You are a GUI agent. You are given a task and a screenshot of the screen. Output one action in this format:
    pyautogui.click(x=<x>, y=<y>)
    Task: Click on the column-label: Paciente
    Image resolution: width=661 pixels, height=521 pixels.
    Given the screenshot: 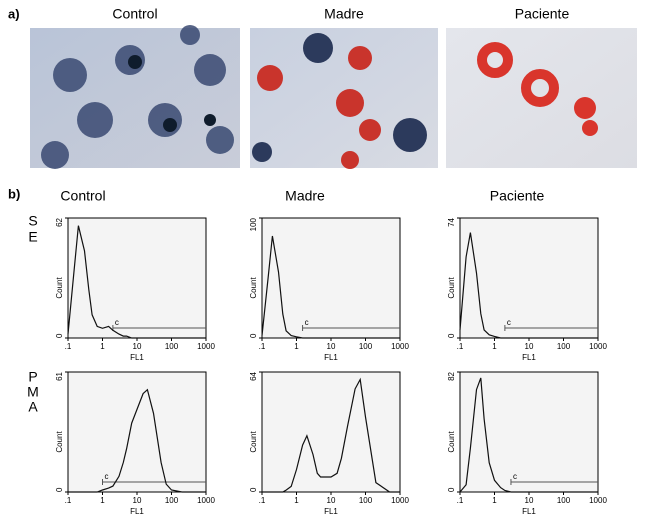 What is the action you would take?
    pyautogui.click(x=517, y=196)
    